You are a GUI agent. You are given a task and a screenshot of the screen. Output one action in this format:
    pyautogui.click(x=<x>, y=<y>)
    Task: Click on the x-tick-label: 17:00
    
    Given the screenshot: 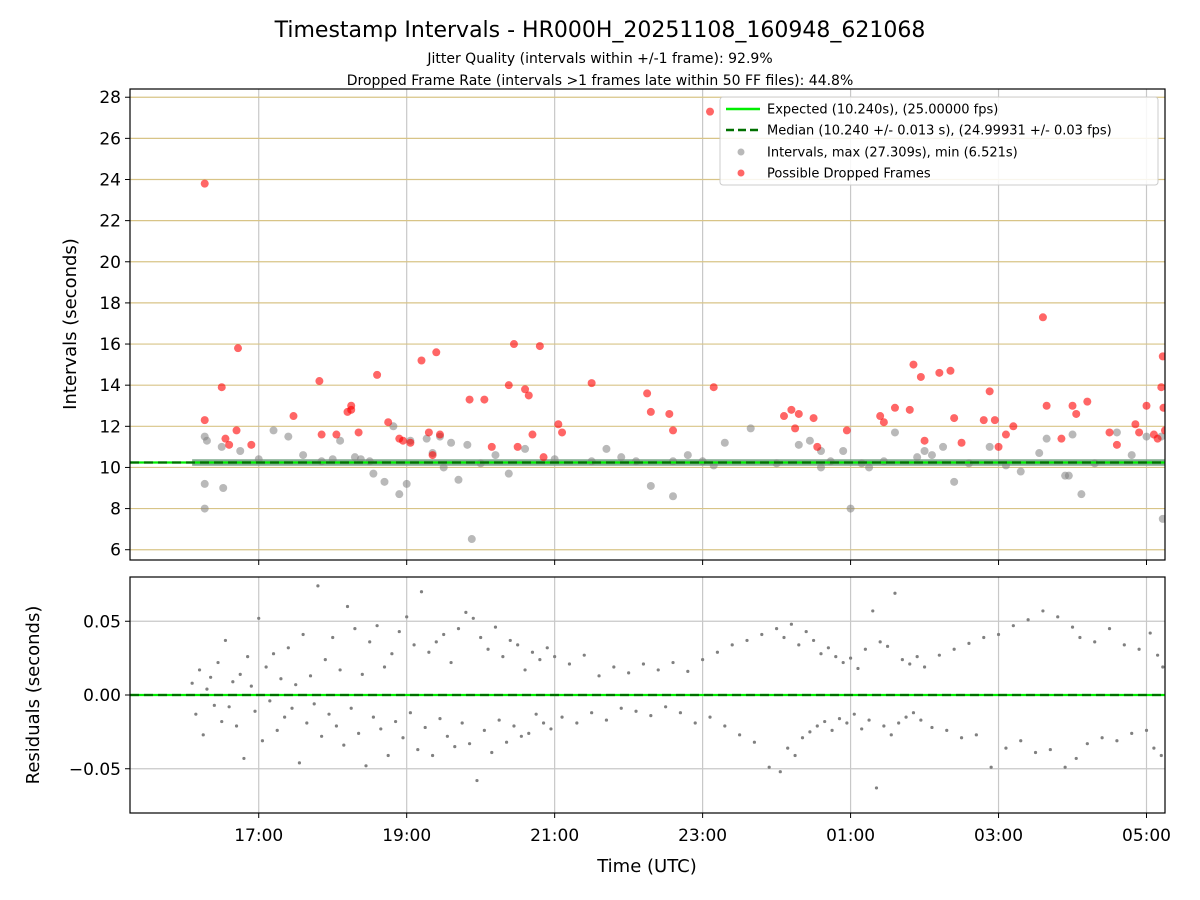 What is the action you would take?
    pyautogui.click(x=258, y=836)
    